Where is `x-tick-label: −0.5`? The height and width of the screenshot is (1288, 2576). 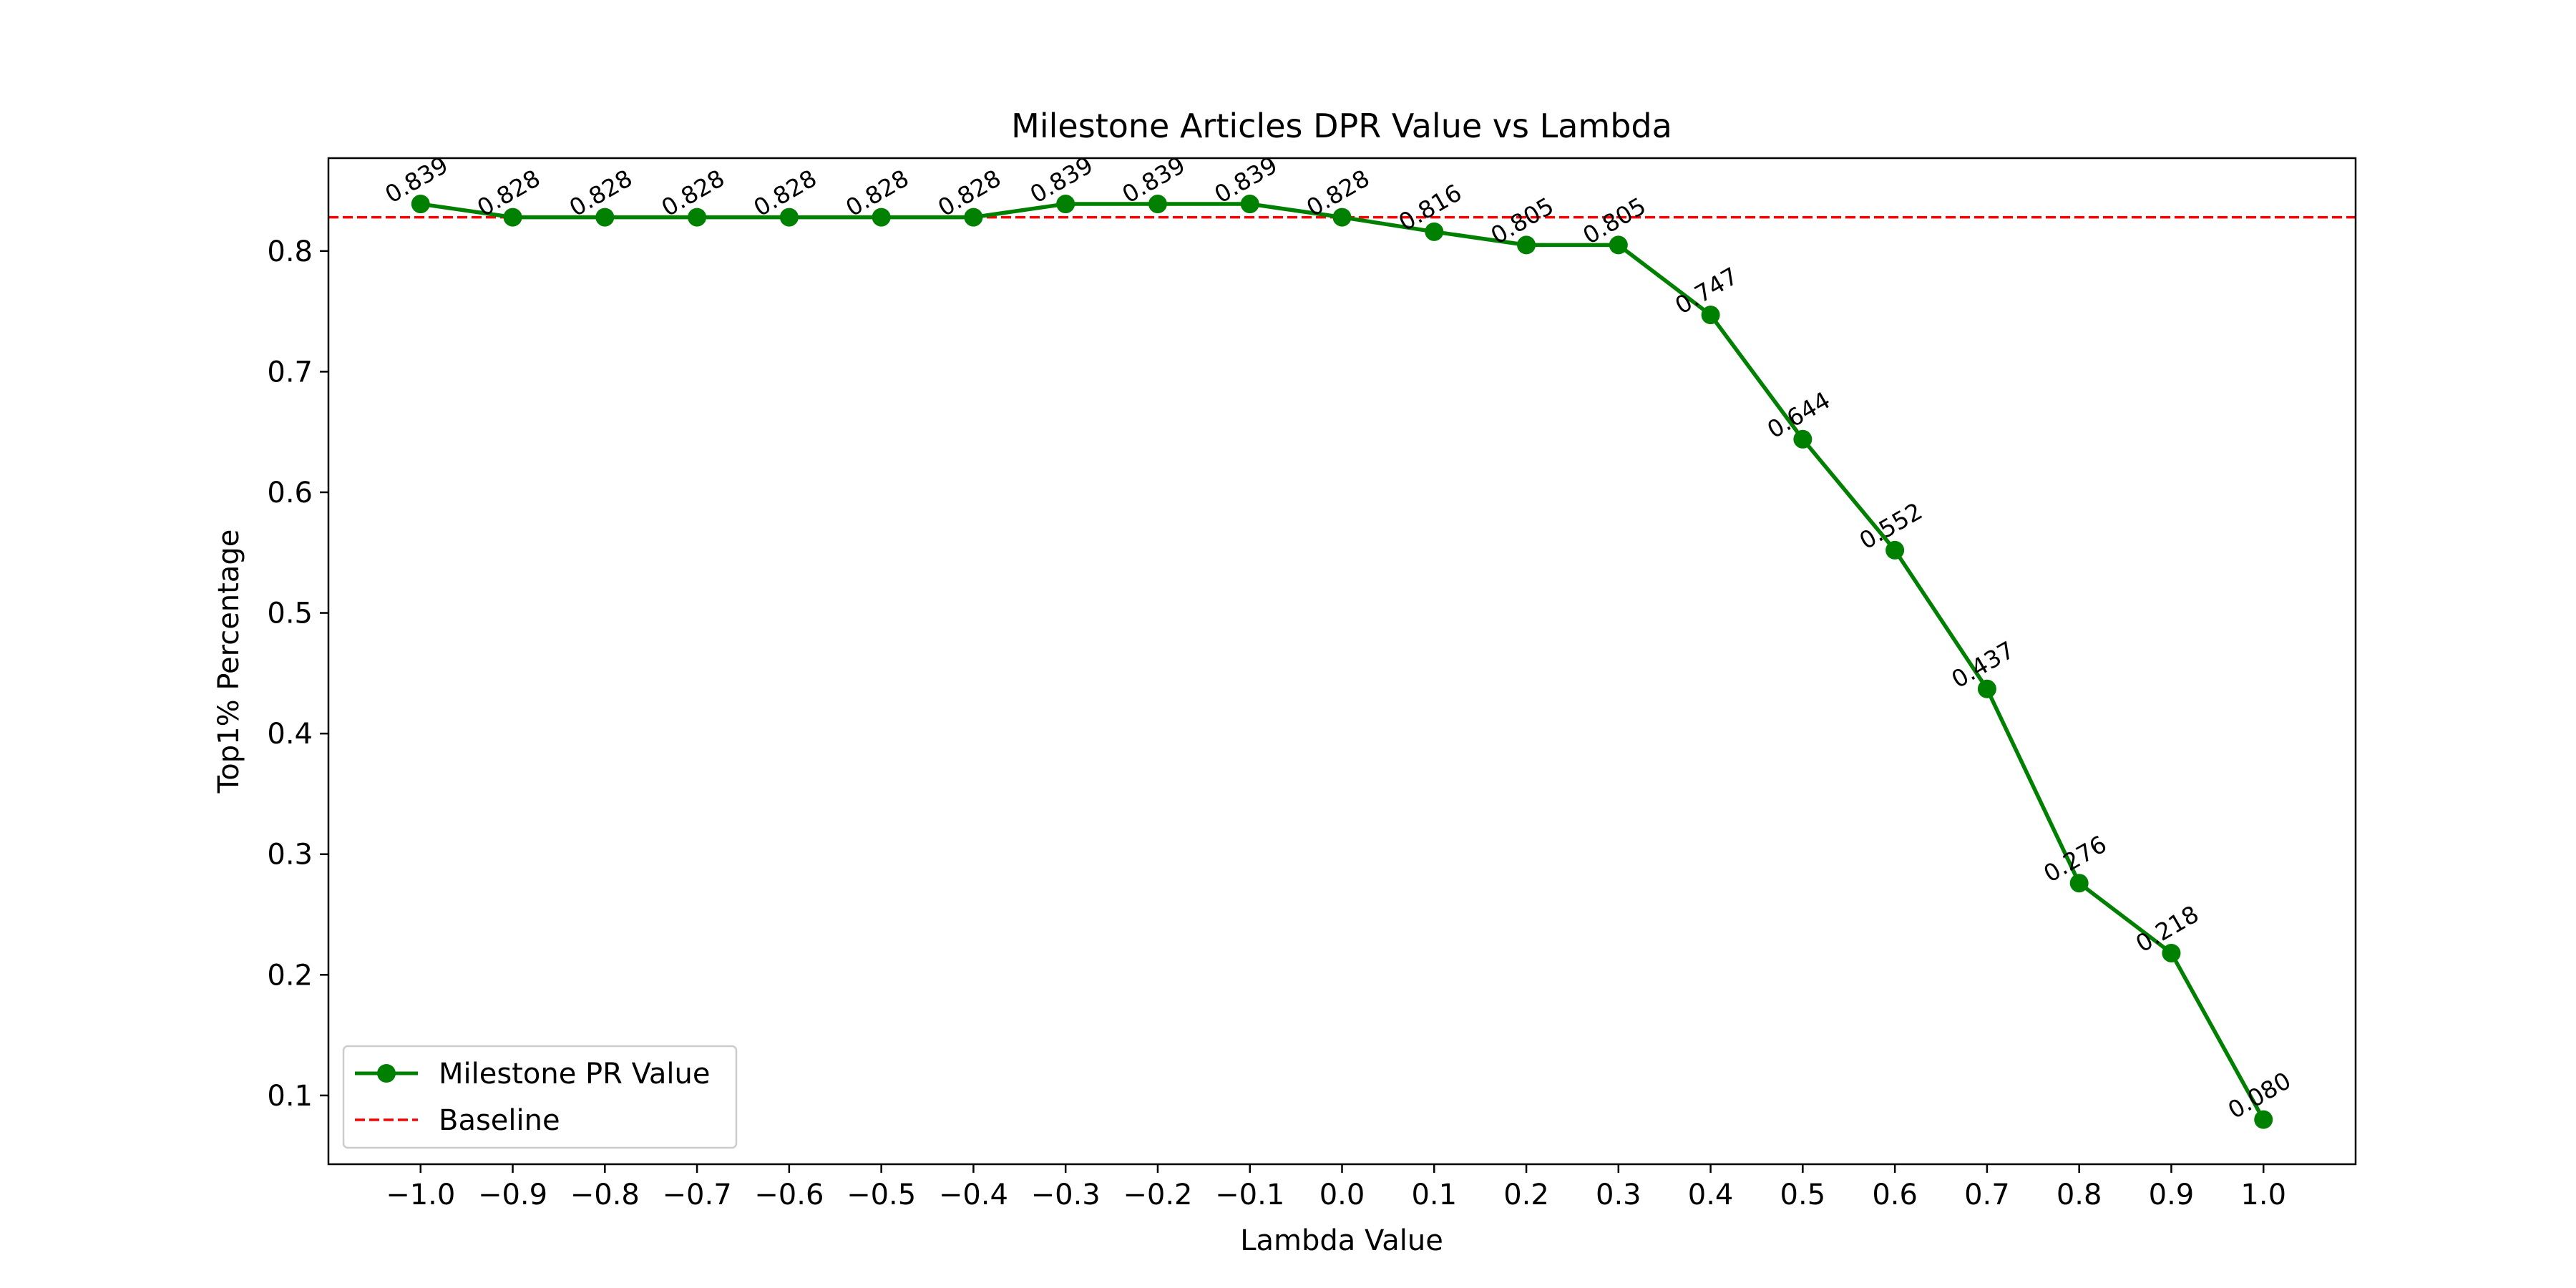 x-tick-label: −0.5 is located at coordinates (881, 1195).